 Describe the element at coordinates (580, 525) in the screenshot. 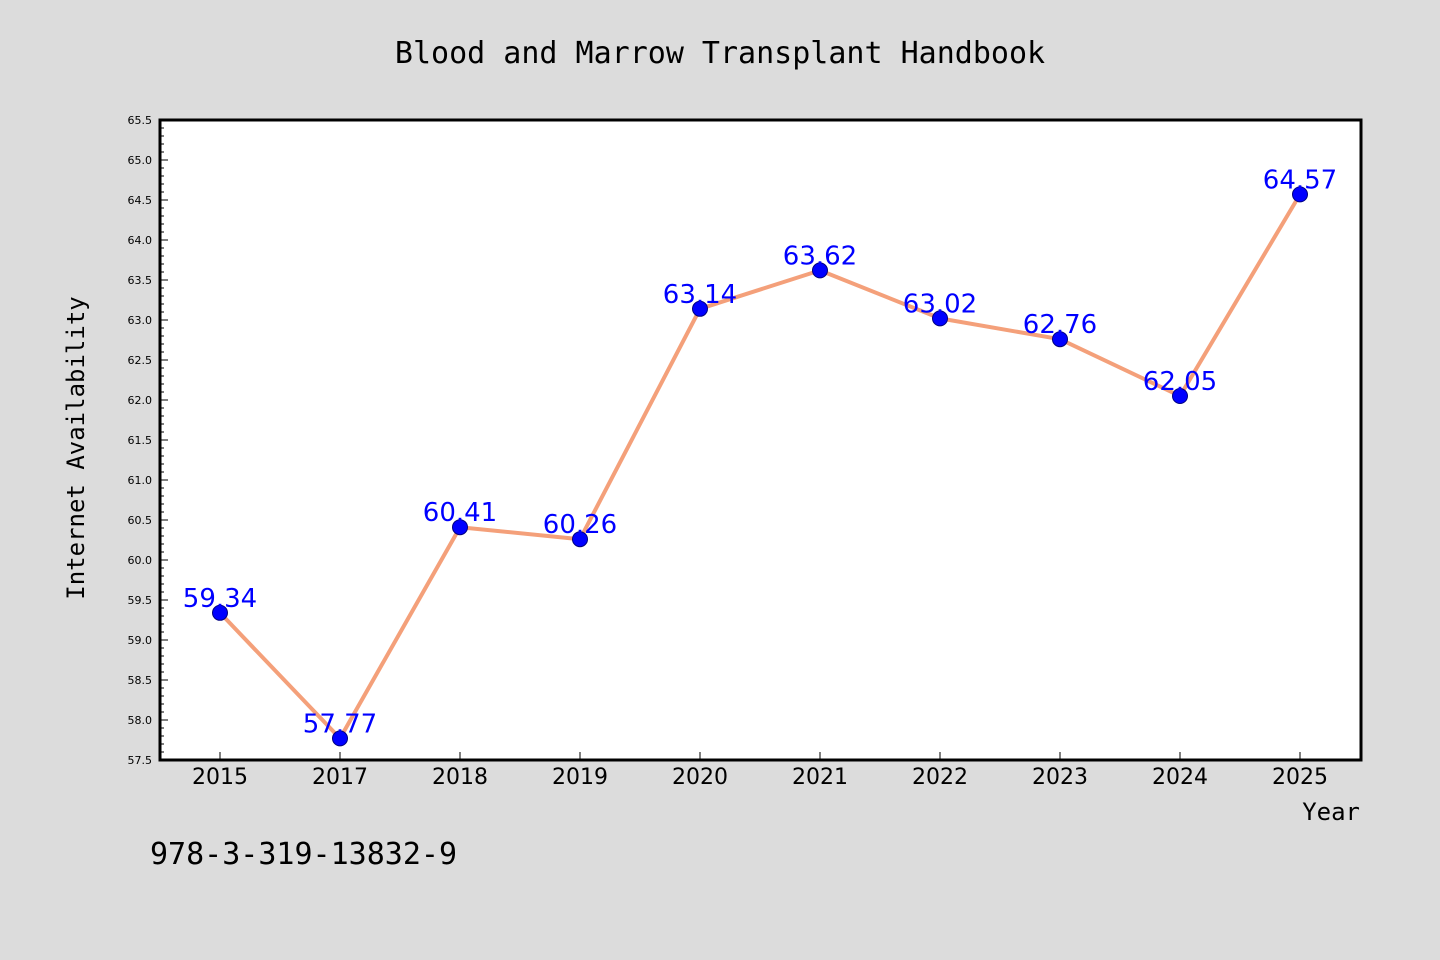

I see `data-label: 60.26` at that location.